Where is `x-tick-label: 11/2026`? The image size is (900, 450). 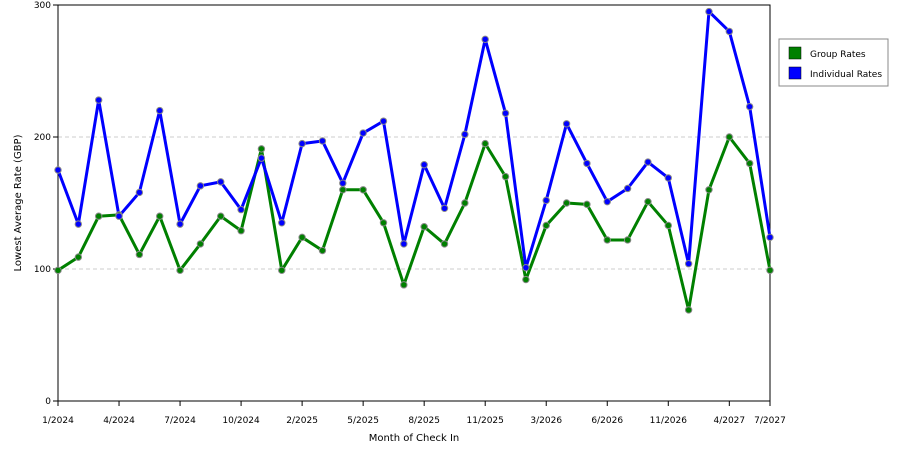 x-tick-label: 11/2026 is located at coordinates (669, 421).